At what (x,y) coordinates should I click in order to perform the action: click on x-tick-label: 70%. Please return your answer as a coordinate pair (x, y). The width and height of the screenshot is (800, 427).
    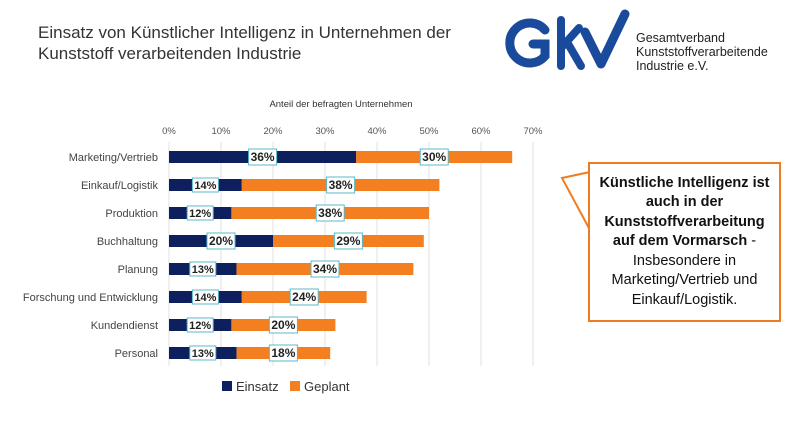
    Looking at the image, I should click on (533, 131).